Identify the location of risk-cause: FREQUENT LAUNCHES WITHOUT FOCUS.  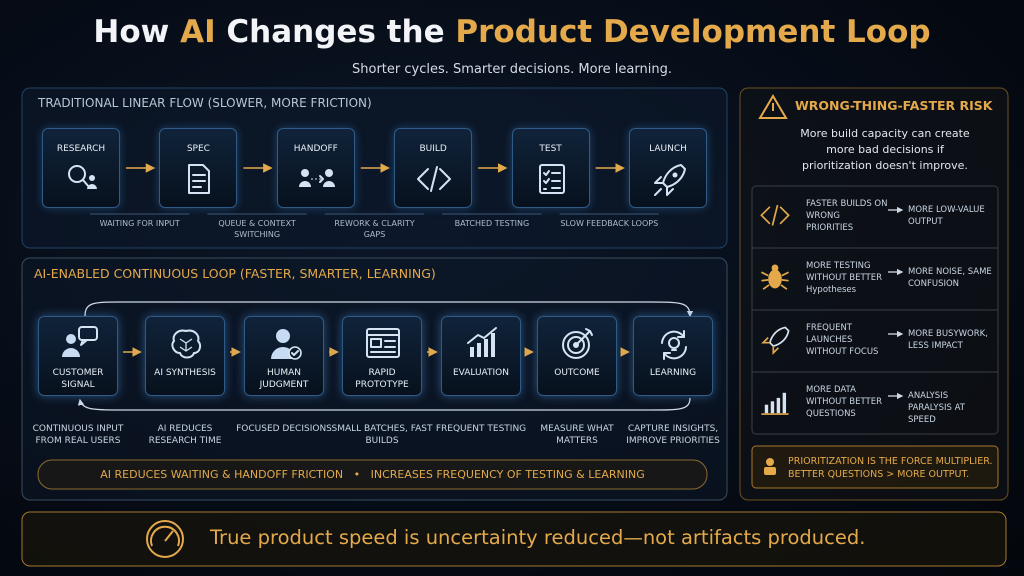
(842, 340).